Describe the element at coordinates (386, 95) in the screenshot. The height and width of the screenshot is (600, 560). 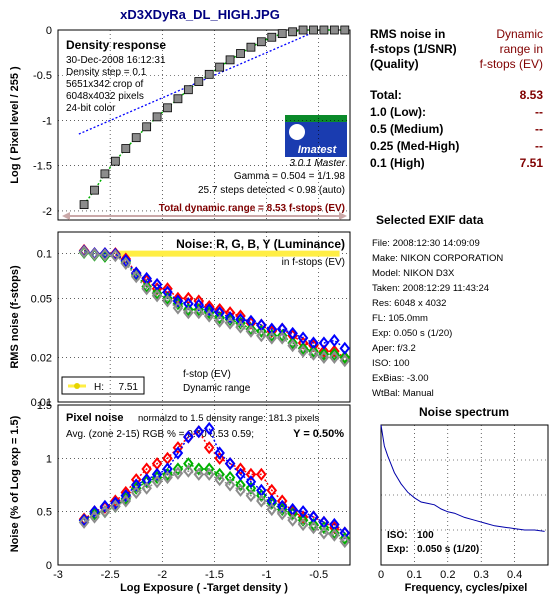
I see `rms-row-label: Total:` at that location.